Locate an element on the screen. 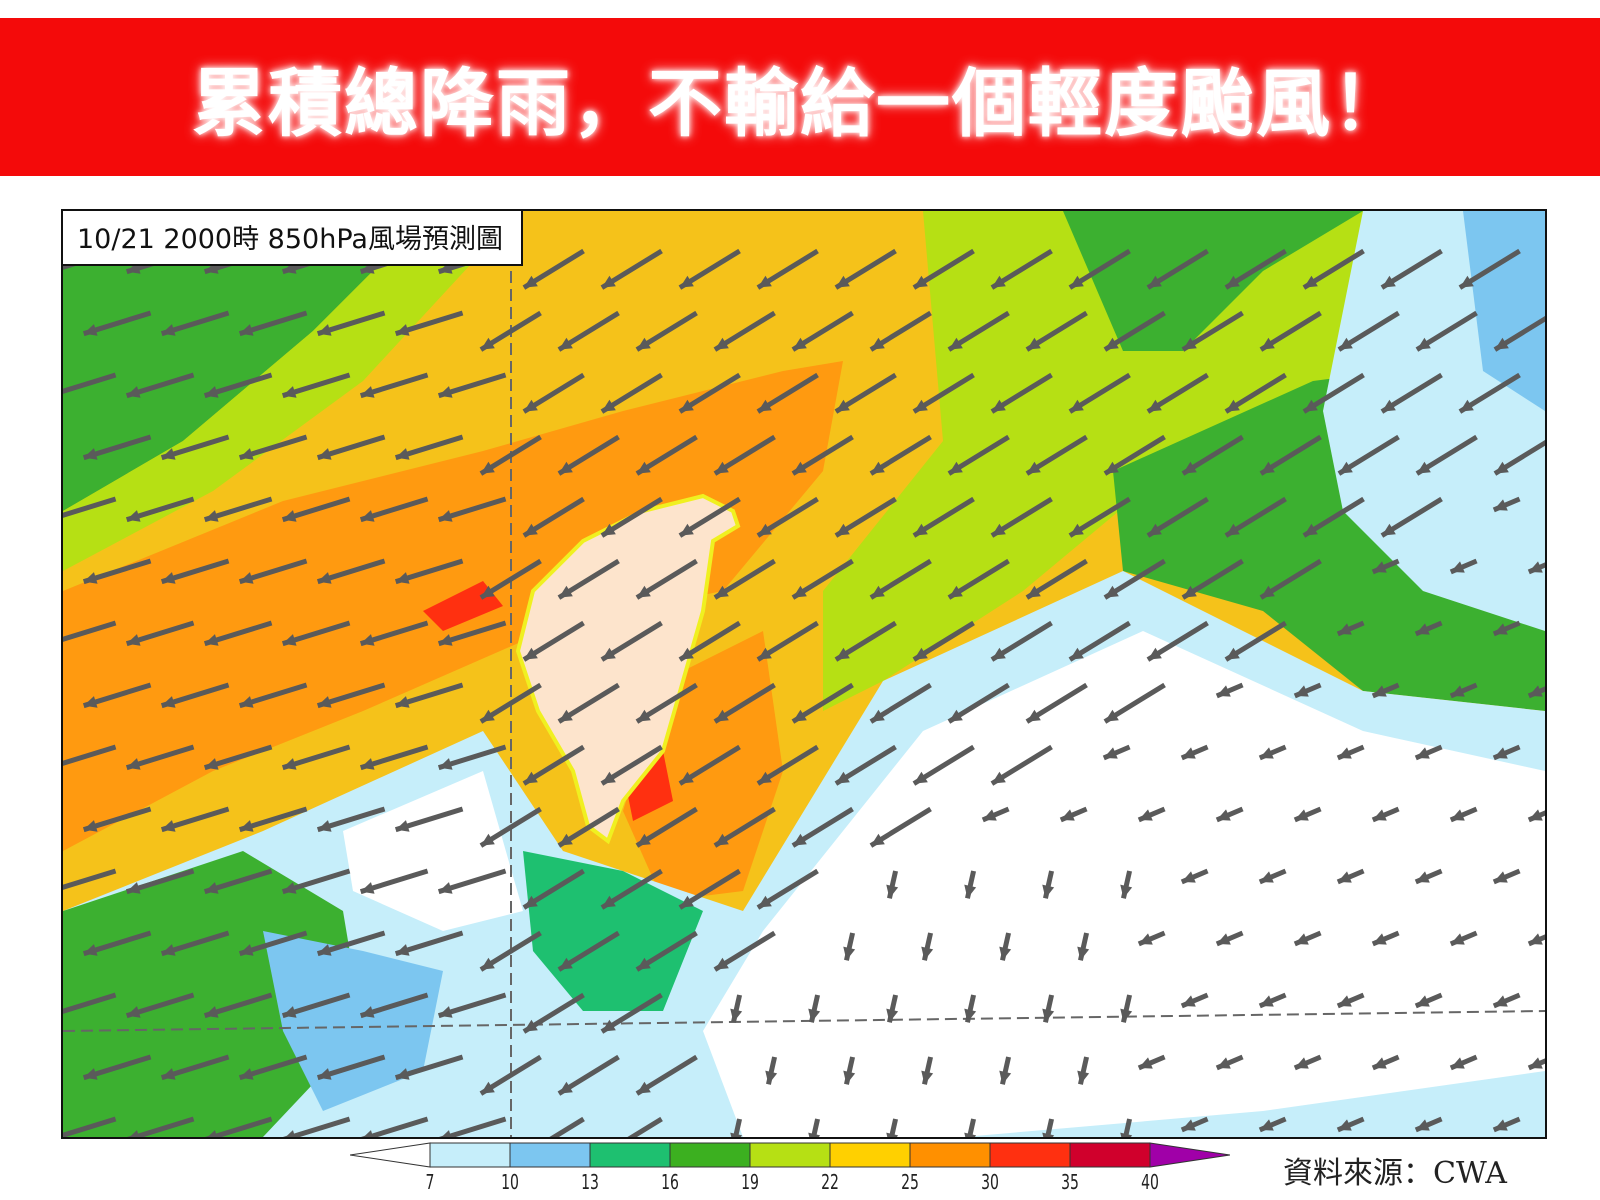 This screenshot has width=1600, height=1200. colorbar-tick-label: 25 is located at coordinates (910, 1182).